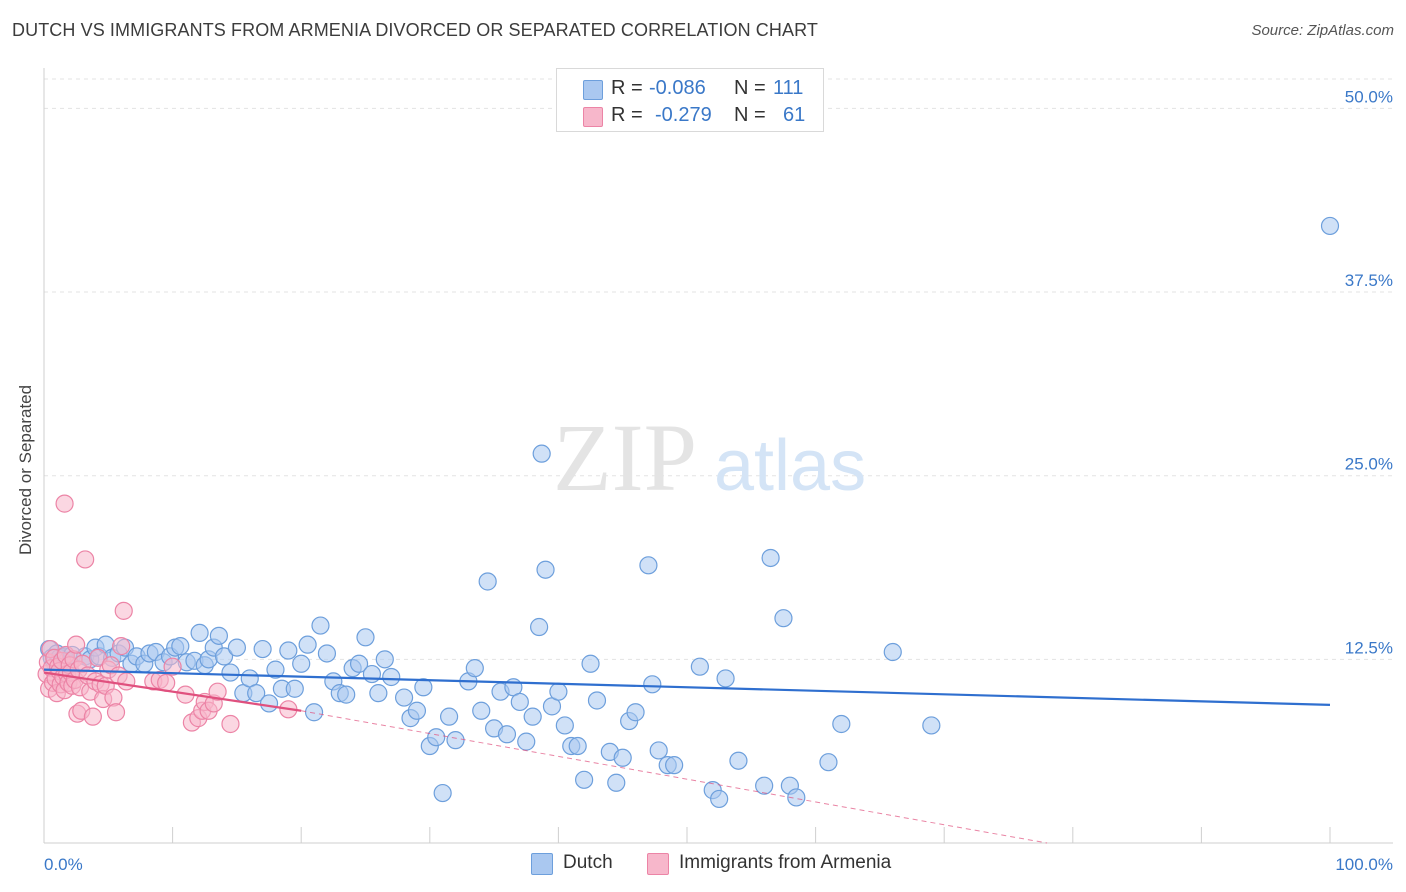 This screenshot has width=1406, height=892. Describe the element at coordinates (1322, 30) in the screenshot. I see `chart-source: Source: ZipAtlas.com` at that location.